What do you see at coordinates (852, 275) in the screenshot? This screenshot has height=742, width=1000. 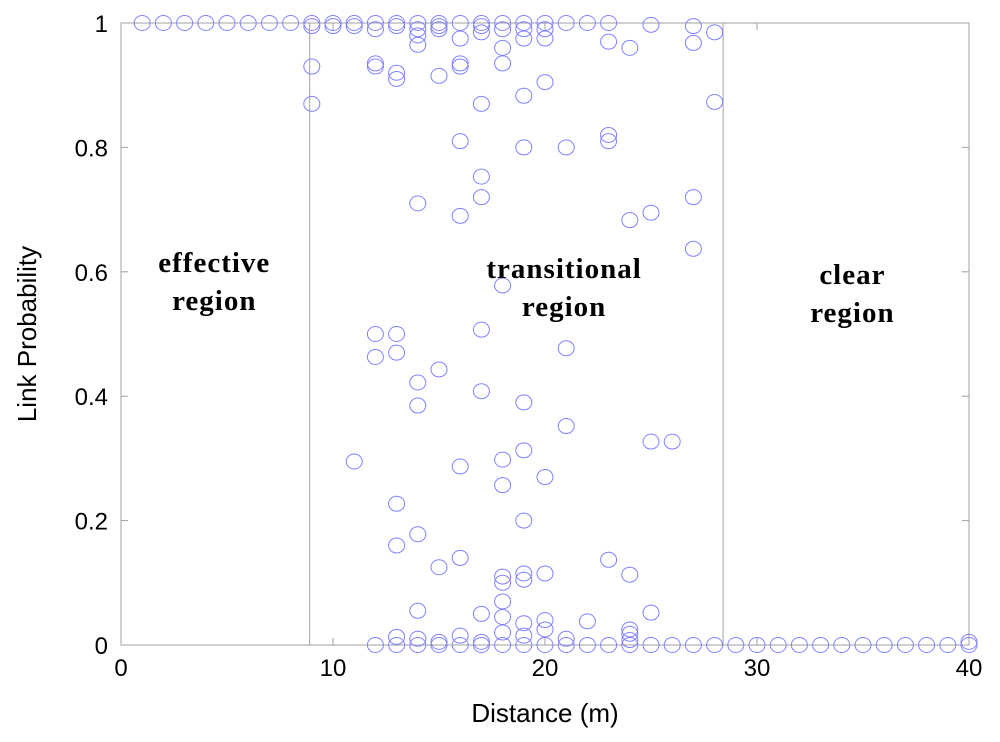 I see `region-label: clear` at bounding box center [852, 275].